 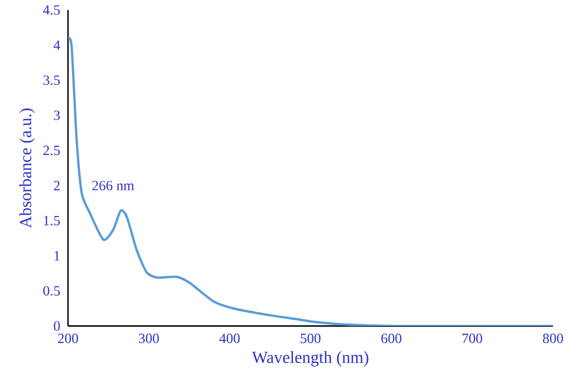 What do you see at coordinates (57, 45) in the screenshot?
I see `y-tick-label: 4` at bounding box center [57, 45].